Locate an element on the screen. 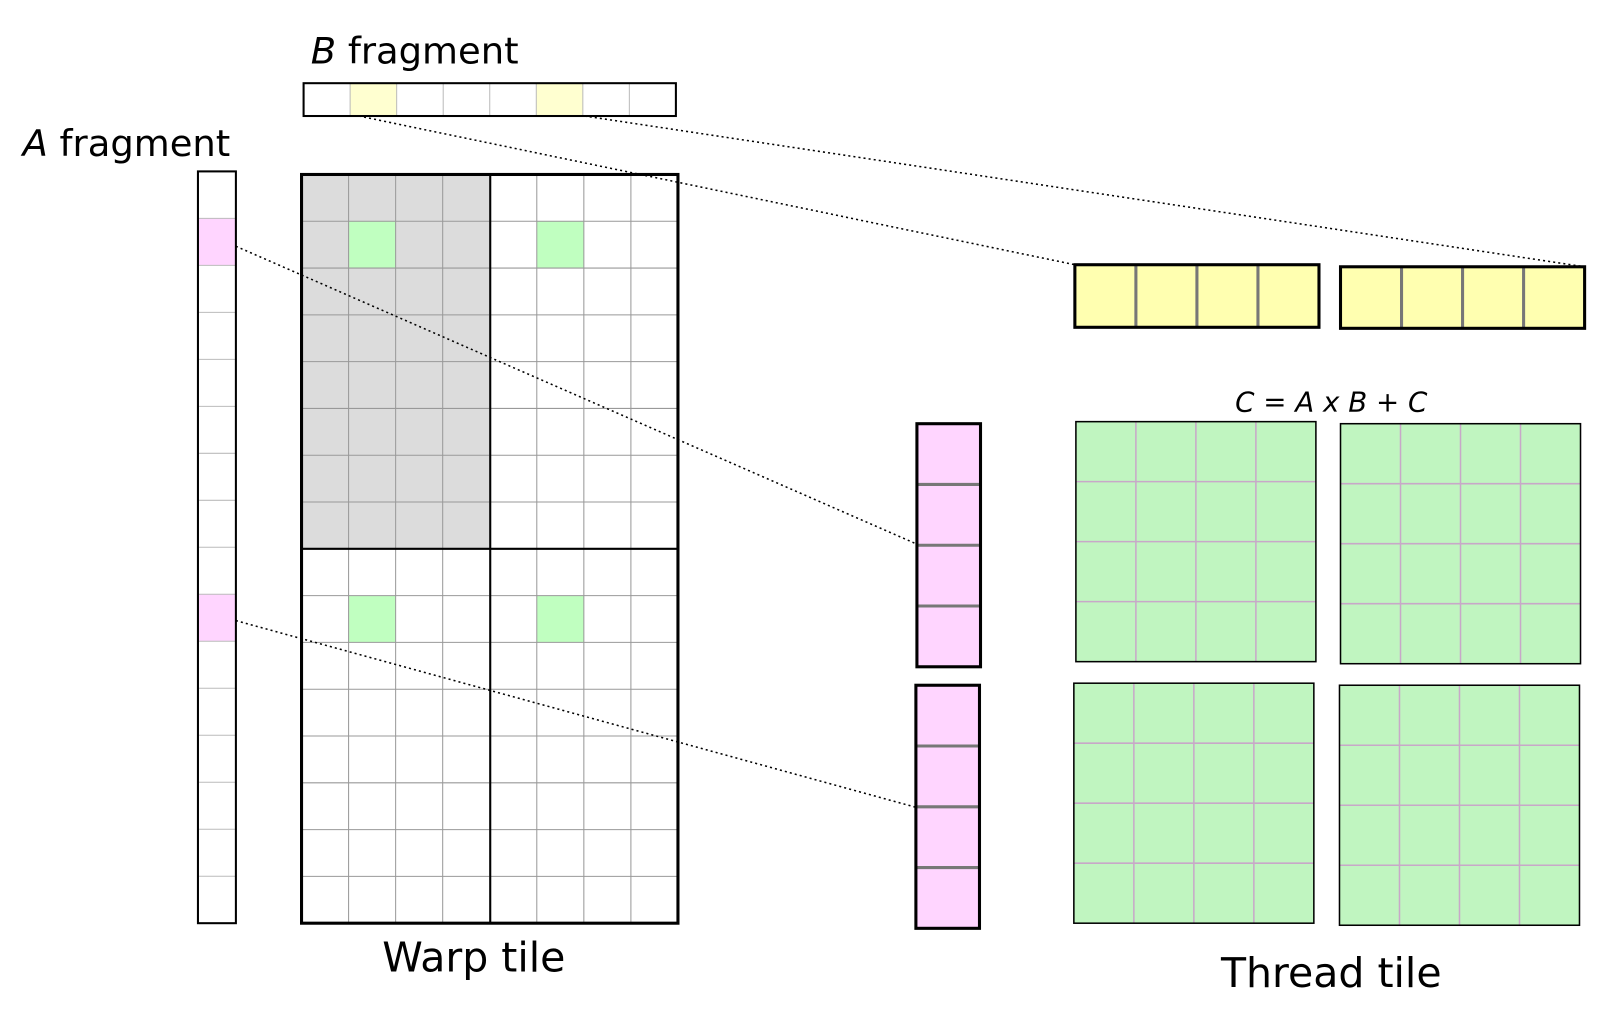 The width and height of the screenshot is (1600, 1031). symbol: A is located at coordinates (34, 143).